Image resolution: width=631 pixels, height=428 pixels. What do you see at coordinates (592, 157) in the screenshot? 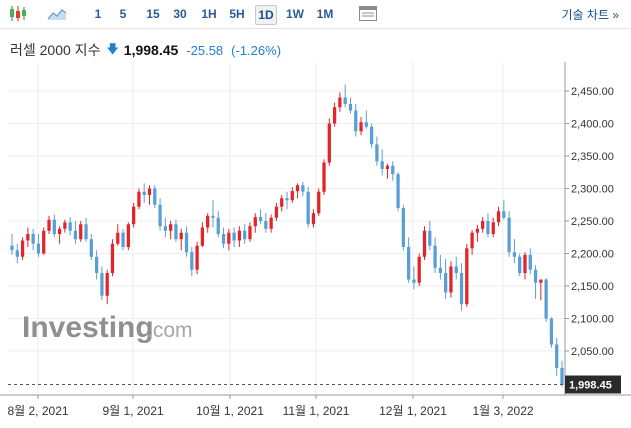
I see `y-tick-label: 2,350.00` at bounding box center [592, 157].